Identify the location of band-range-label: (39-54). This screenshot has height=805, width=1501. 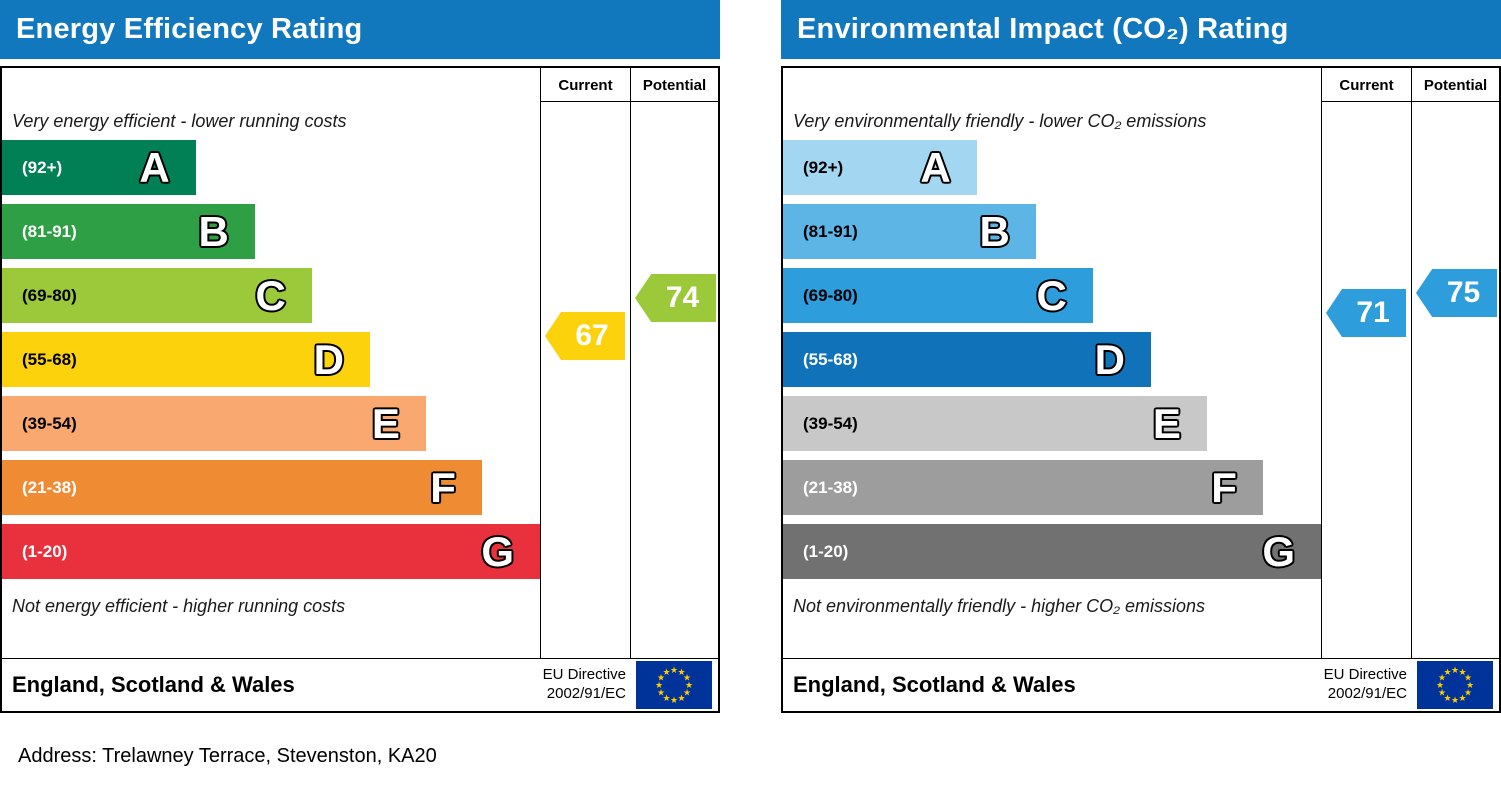
(830, 423).